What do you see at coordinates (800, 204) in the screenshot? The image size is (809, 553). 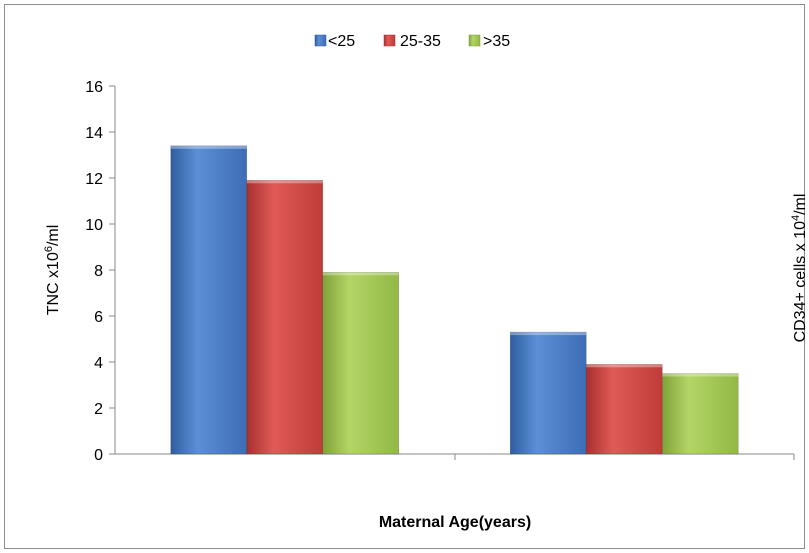 I see `y2-axis-title-suffix: /ml` at bounding box center [800, 204].